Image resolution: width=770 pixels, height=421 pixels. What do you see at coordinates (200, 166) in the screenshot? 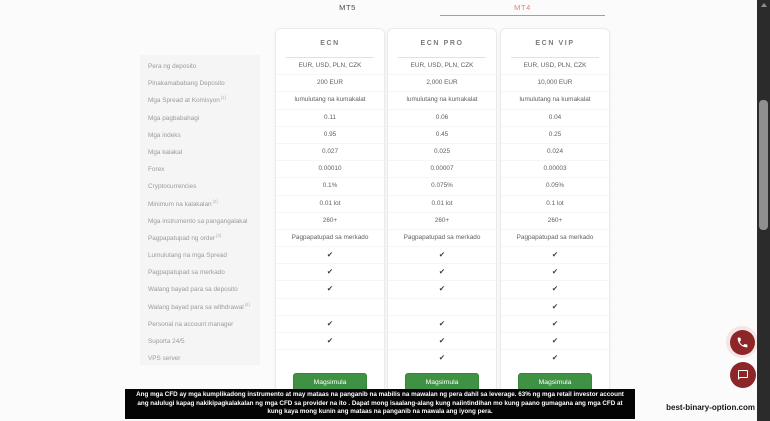
I see `feature-label-row: Forex` at bounding box center [200, 166].